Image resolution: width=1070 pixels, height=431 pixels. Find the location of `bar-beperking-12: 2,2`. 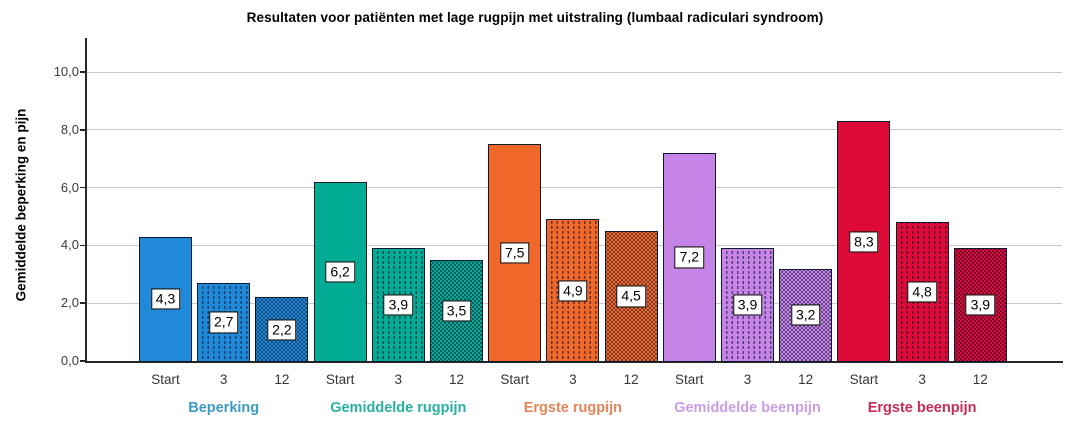

bar-beperking-12: 2,2 is located at coordinates (282, 329).